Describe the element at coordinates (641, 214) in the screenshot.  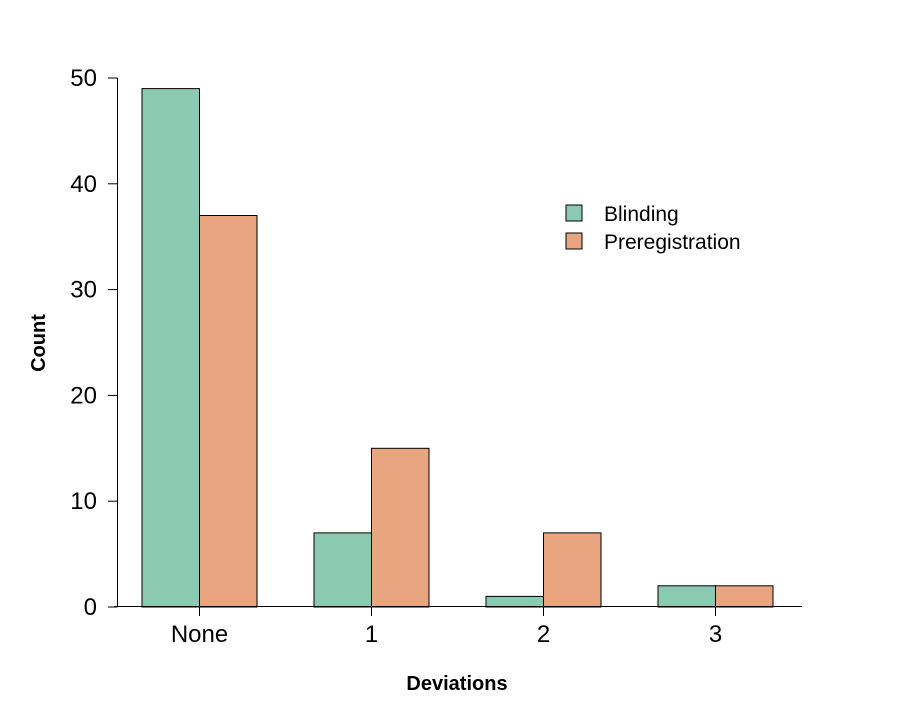
I see `legend-label-blinding: Blinding` at that location.